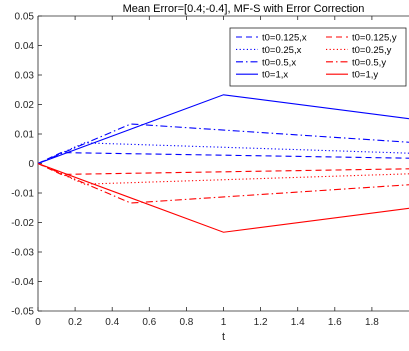  What do you see at coordinates (372, 50) in the screenshot?
I see `legend-label: t0=0.25,y` at bounding box center [372, 50].